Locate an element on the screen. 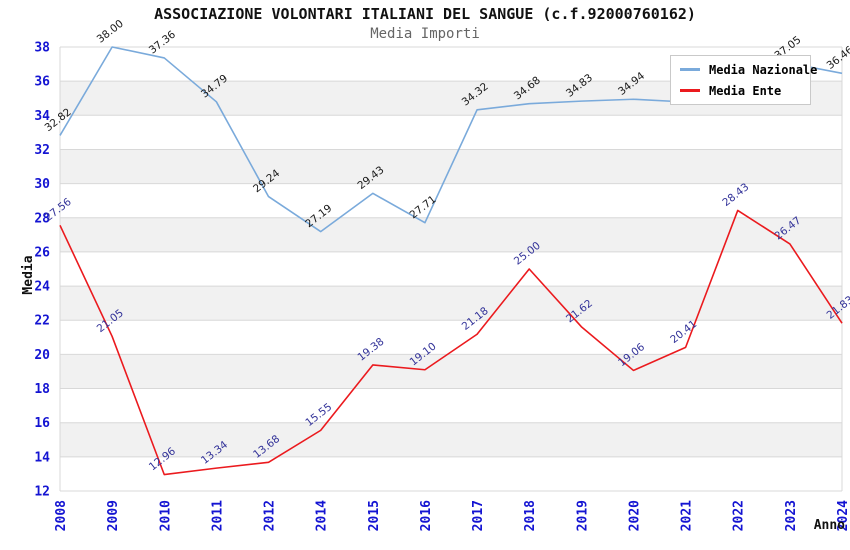 This screenshot has width=850, height=550. y-tick-label: 34 is located at coordinates (42, 116).